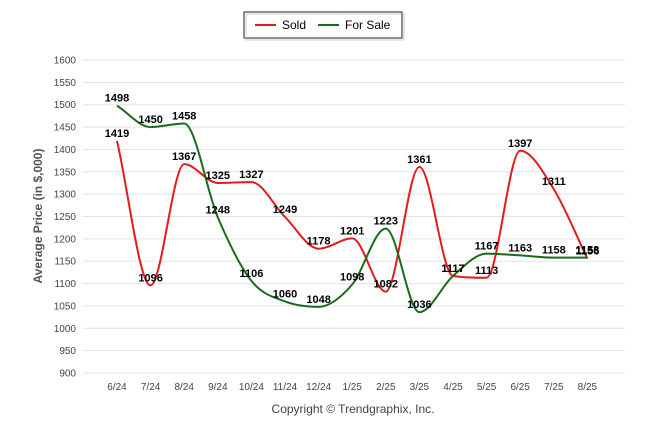 Image resolution: width=646 pixels, height=434 pixels. I want to click on data-label-for-sale: 1098, so click(352, 277).